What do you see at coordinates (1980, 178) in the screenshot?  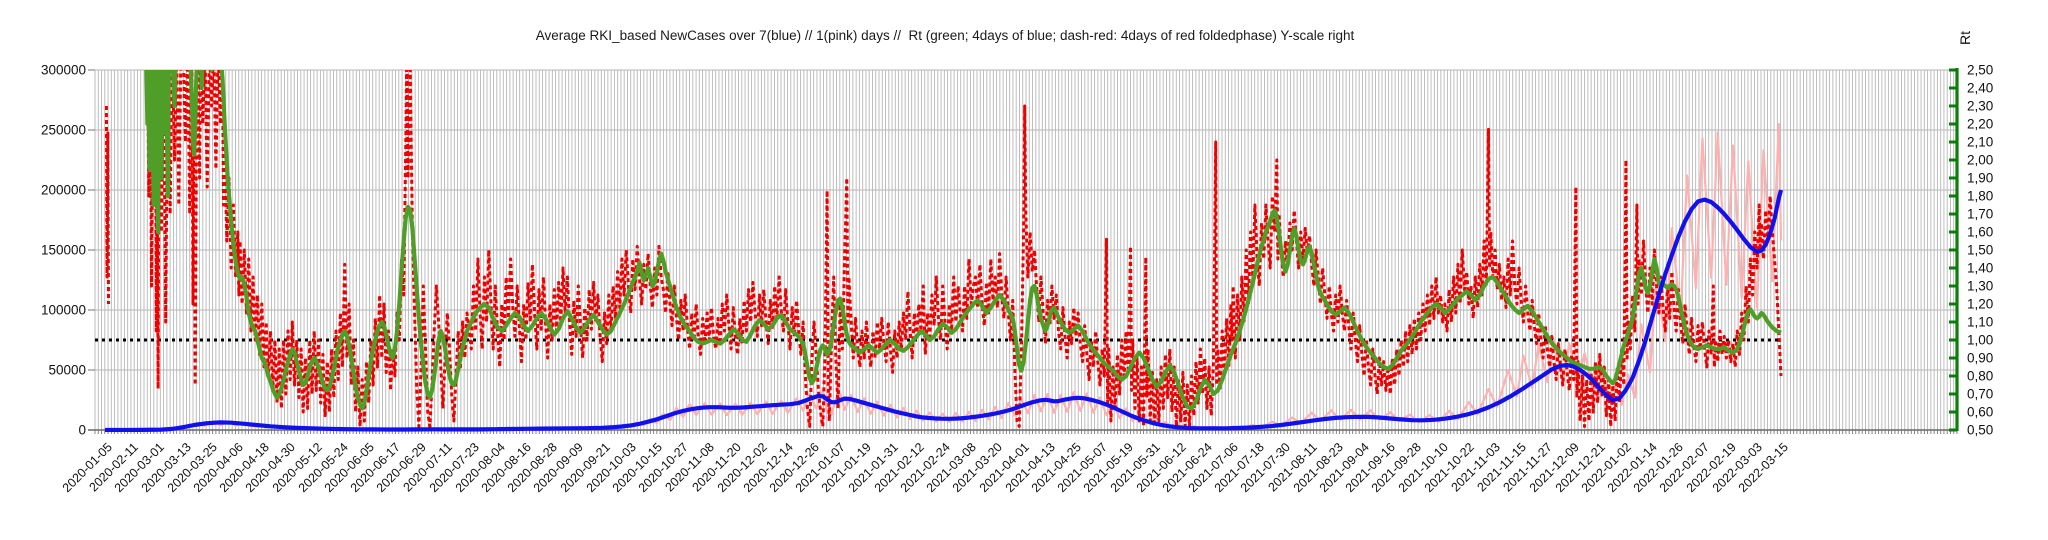 I see `right-axis-tick-label: 1,90` at bounding box center [1980, 178].